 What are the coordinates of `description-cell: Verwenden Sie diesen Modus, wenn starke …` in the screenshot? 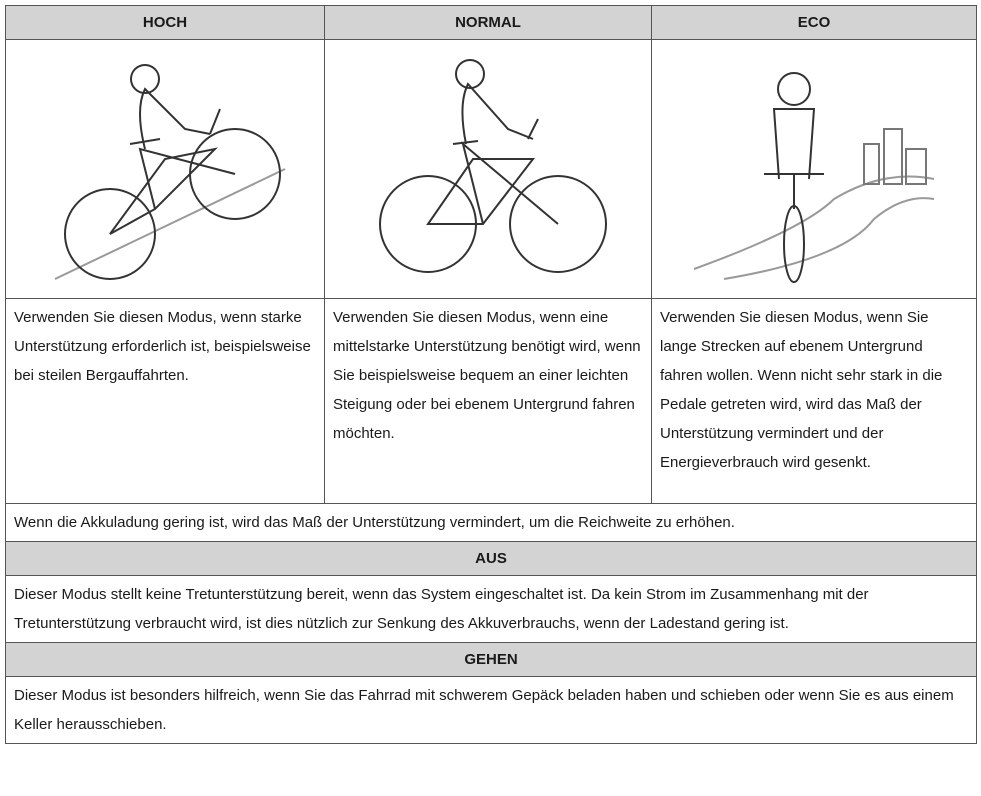 It's located at (165, 401).